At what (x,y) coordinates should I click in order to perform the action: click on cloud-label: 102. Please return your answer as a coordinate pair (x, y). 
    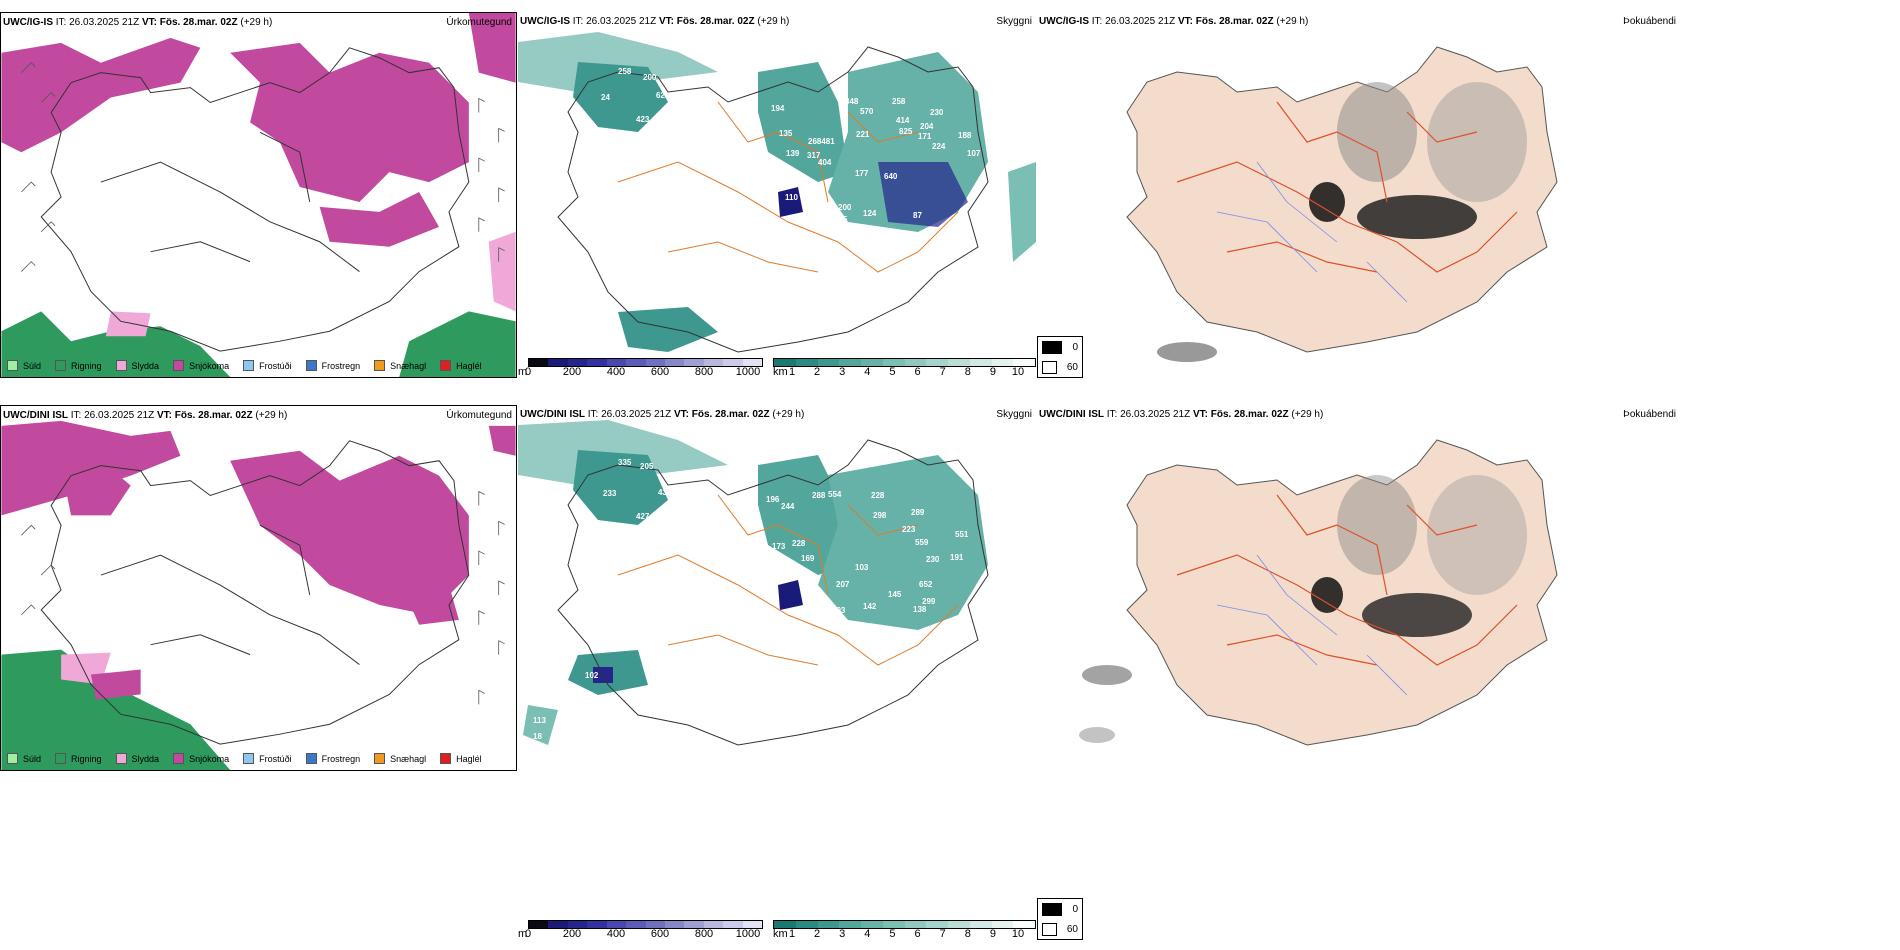
    Looking at the image, I should click on (592, 675).